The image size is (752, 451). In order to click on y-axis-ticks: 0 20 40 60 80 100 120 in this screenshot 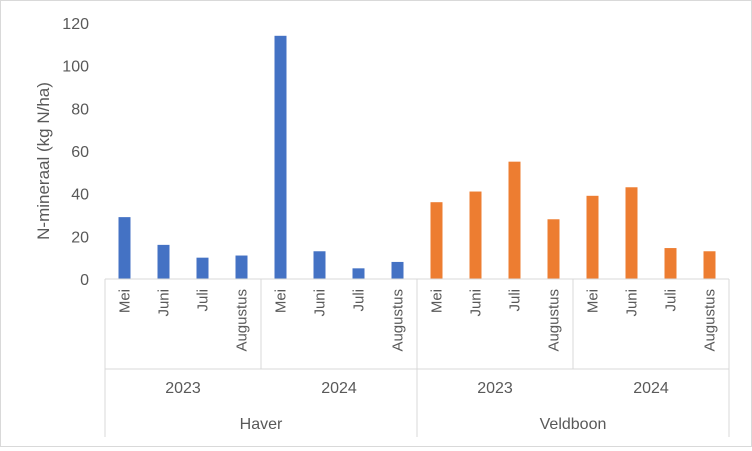, I will do `click(75, 152)`.